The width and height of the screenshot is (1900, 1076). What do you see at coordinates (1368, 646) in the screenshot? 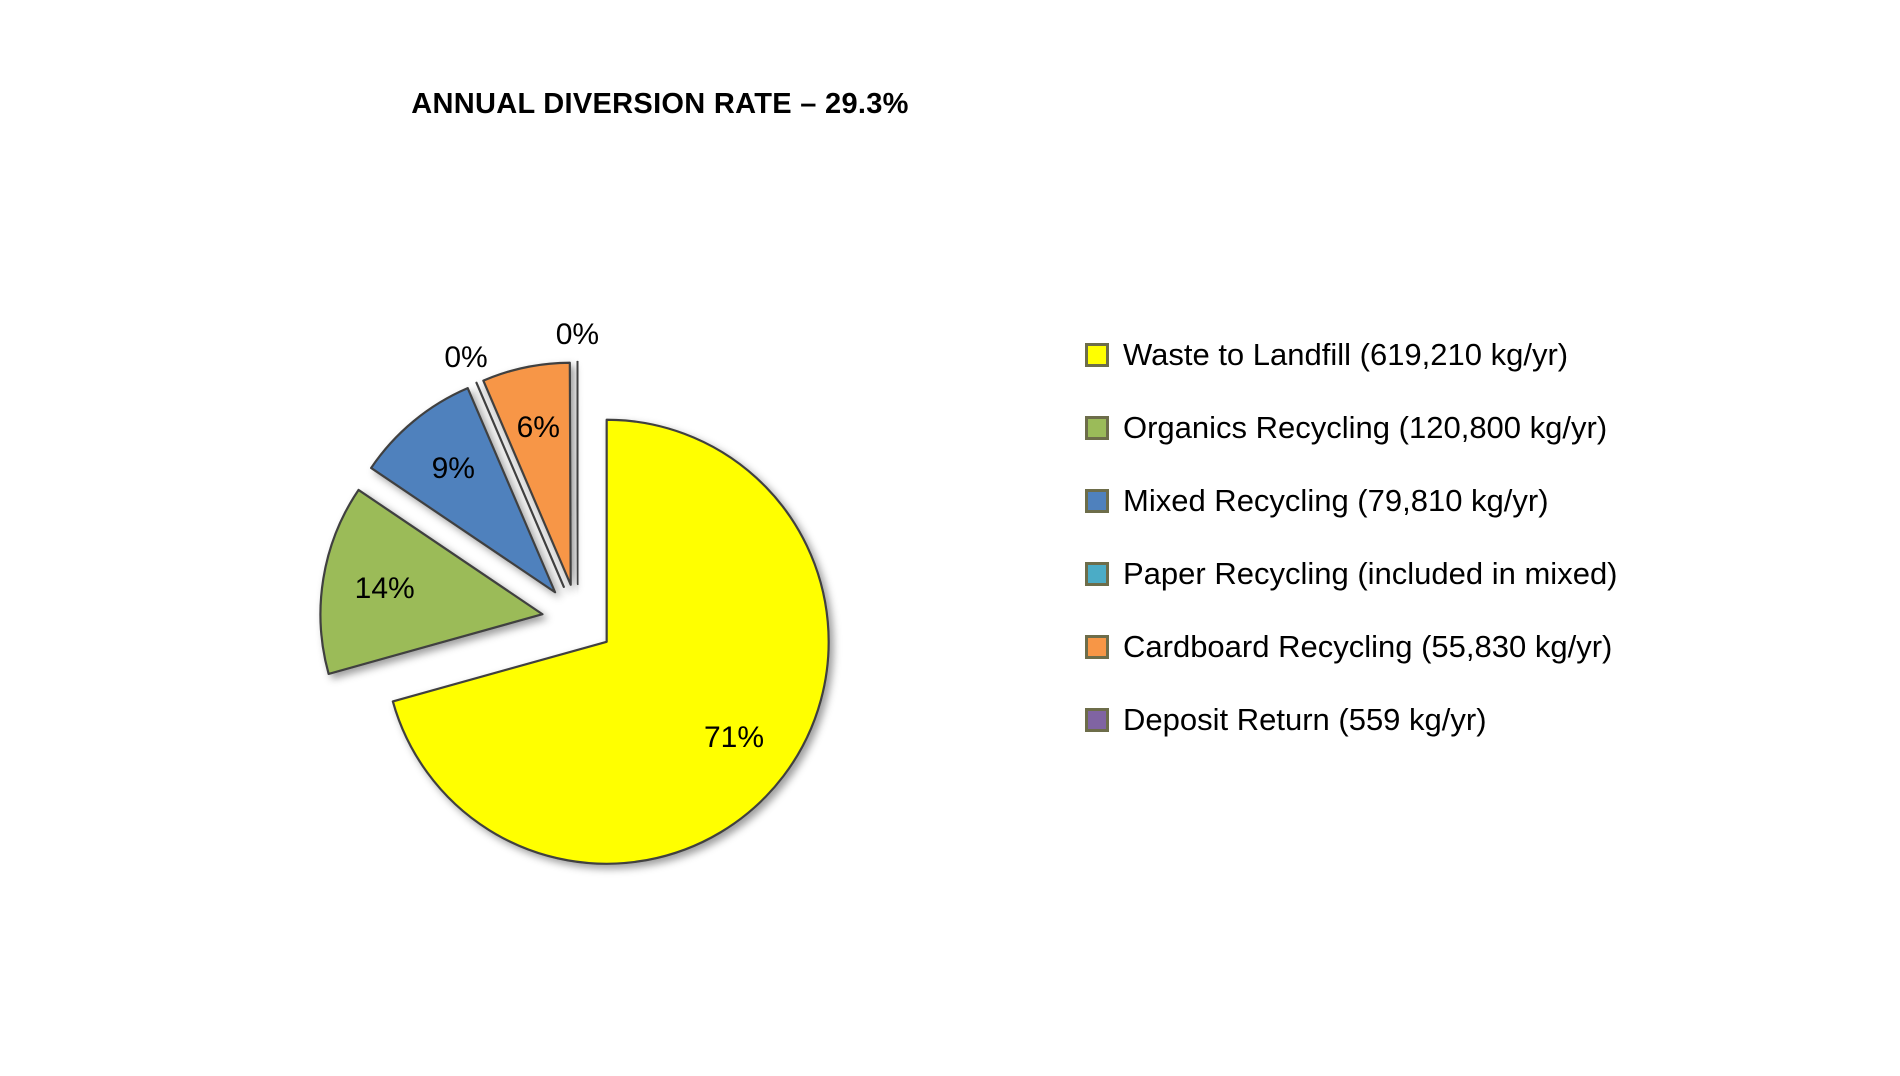
I see `legend-item-label: Cardboard Recycling (55,830 kg/yr)` at bounding box center [1368, 646].